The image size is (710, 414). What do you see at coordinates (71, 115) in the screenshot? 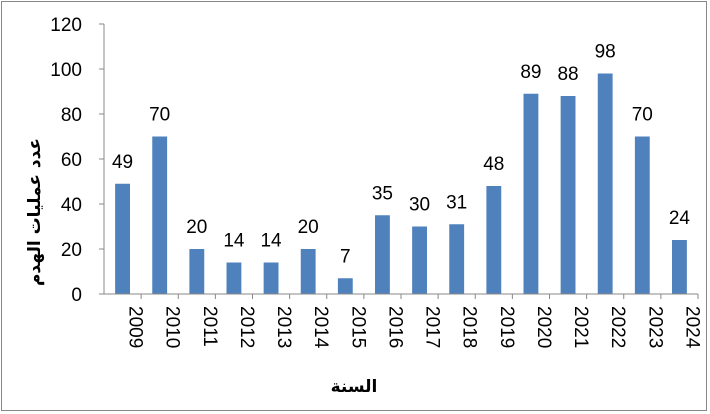
I see `y-tick-label: 80` at bounding box center [71, 115].